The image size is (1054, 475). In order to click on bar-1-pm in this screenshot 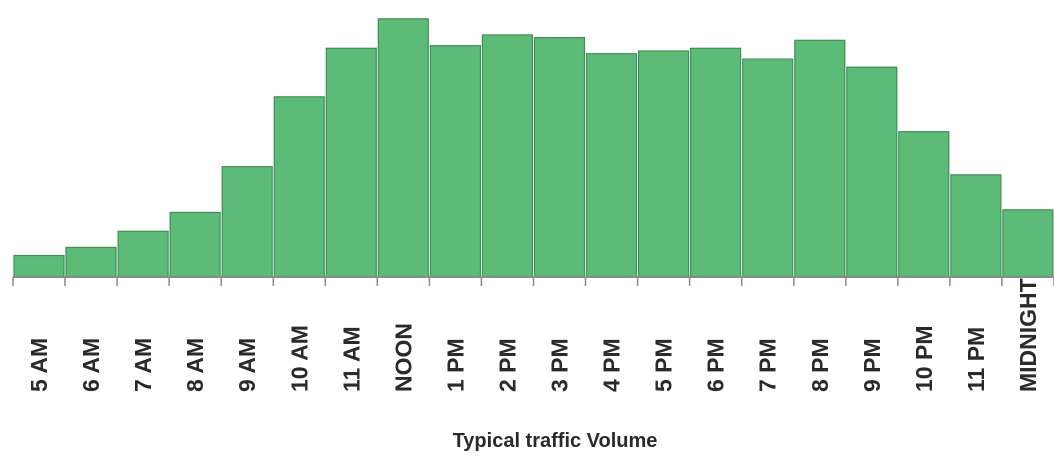, I will do `click(455, 161)`.